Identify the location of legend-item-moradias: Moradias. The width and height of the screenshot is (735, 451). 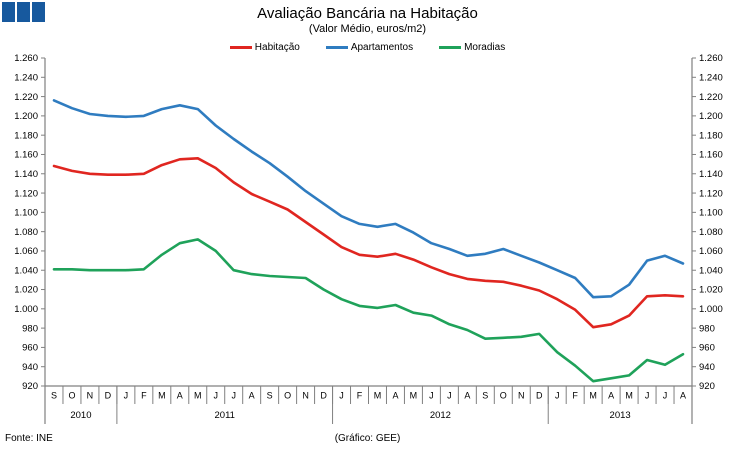
(472, 47).